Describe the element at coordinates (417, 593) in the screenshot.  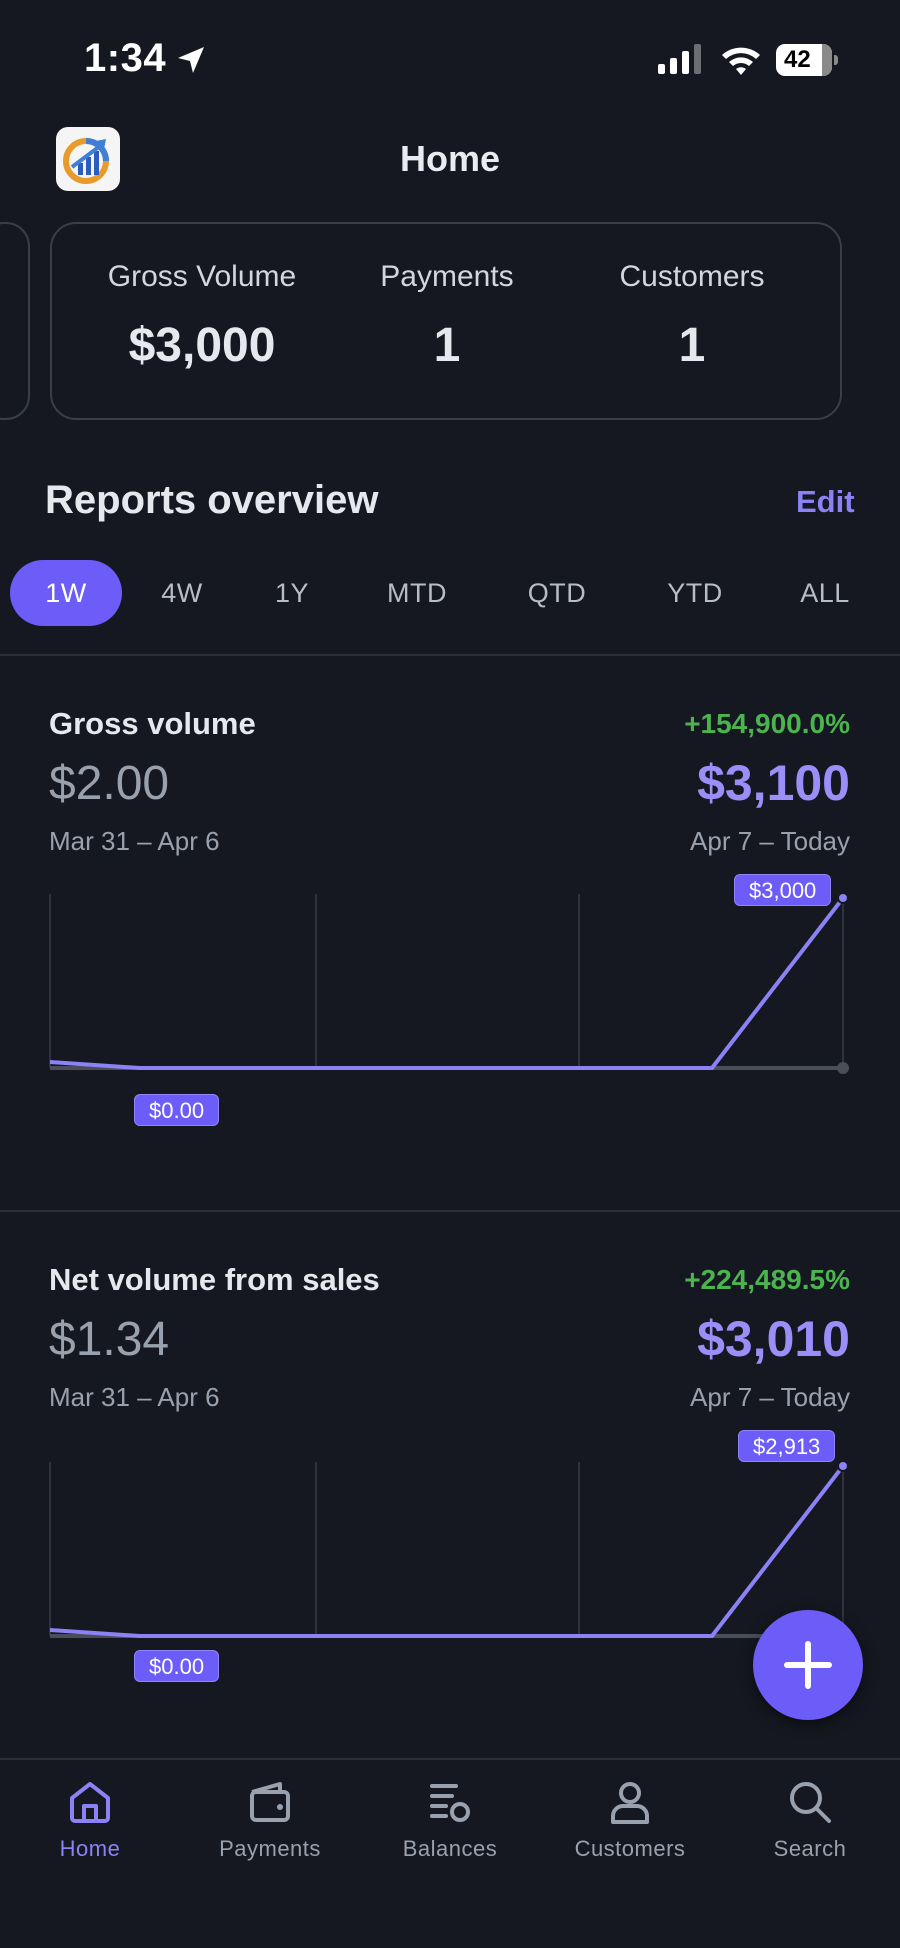
I see `period-mtd: MTD` at that location.